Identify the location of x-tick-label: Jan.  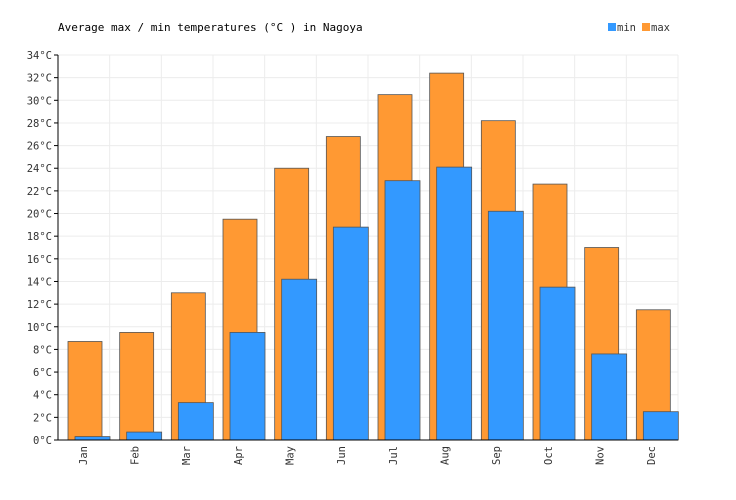
(84, 455).